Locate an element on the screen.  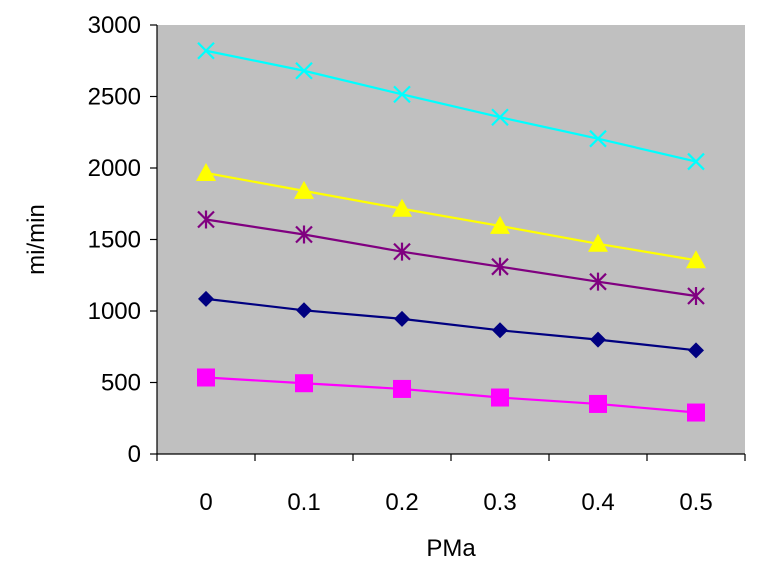
x-axis-title: PMa is located at coordinates (451, 548).